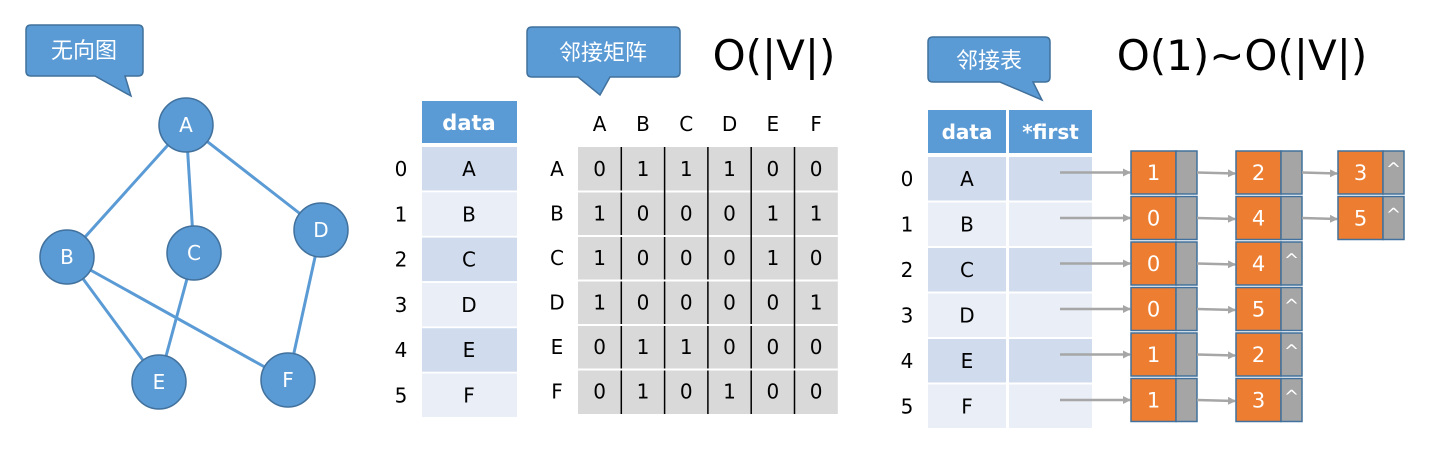  Describe the element at coordinates (469, 396) in the screenshot. I see `table-cell: F` at that location.